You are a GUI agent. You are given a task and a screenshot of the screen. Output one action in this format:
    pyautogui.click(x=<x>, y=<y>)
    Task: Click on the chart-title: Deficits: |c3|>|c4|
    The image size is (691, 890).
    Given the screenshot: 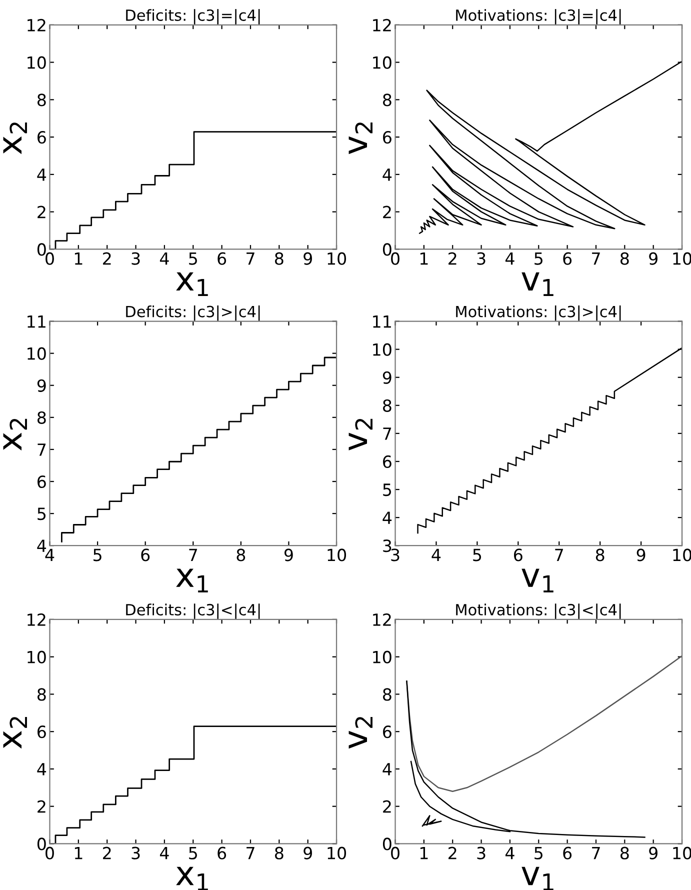 What is the action you would take?
    pyautogui.click(x=193, y=313)
    